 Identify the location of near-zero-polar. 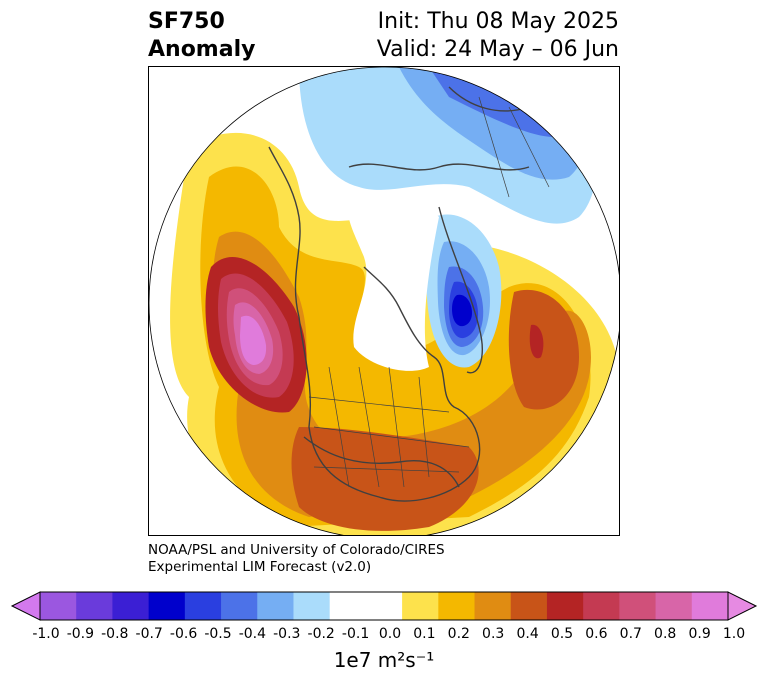
(393, 282).